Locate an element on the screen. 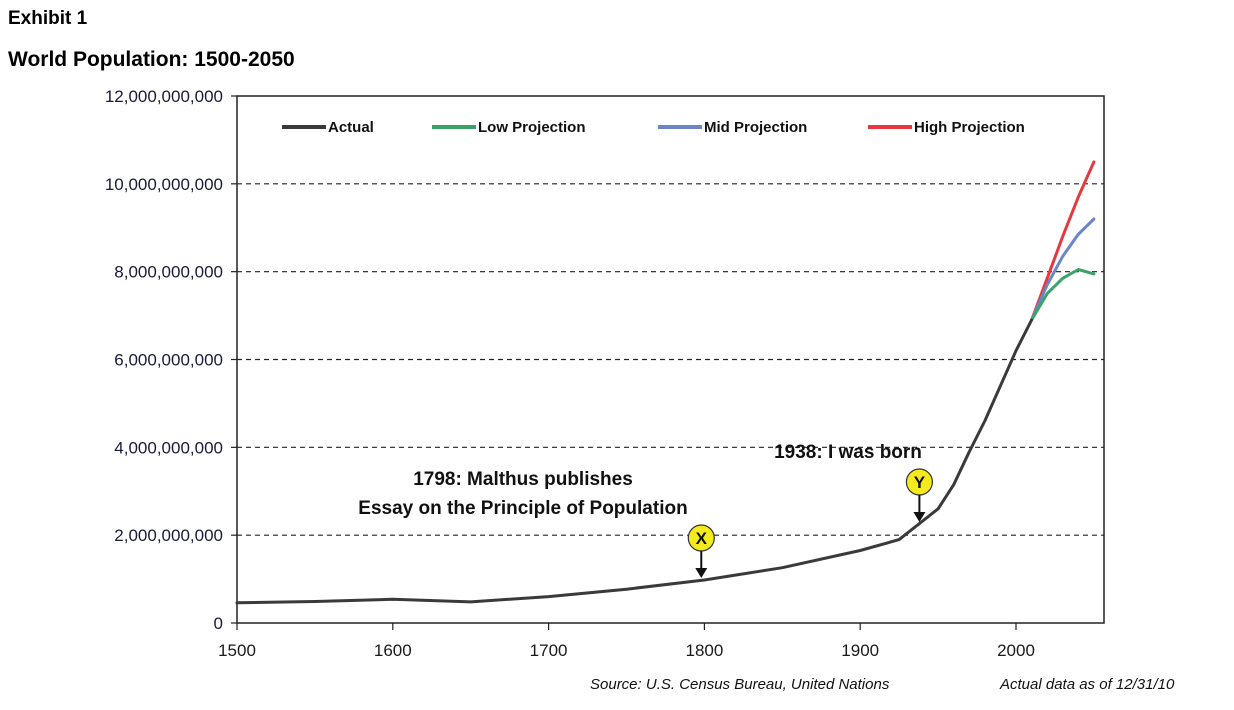 The height and width of the screenshot is (710, 1234). exhibit-label: Exhibit 1 is located at coordinates (48, 18).